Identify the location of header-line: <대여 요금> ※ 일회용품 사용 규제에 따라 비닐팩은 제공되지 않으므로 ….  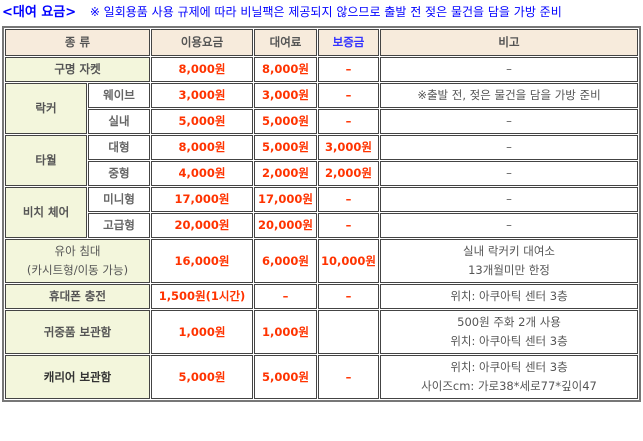
(321, 13).